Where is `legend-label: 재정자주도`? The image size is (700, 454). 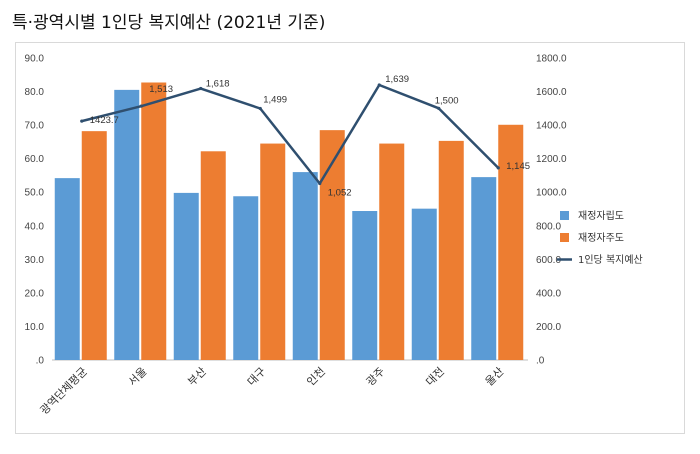 legend-label: 재정자주도 is located at coordinates (601, 238).